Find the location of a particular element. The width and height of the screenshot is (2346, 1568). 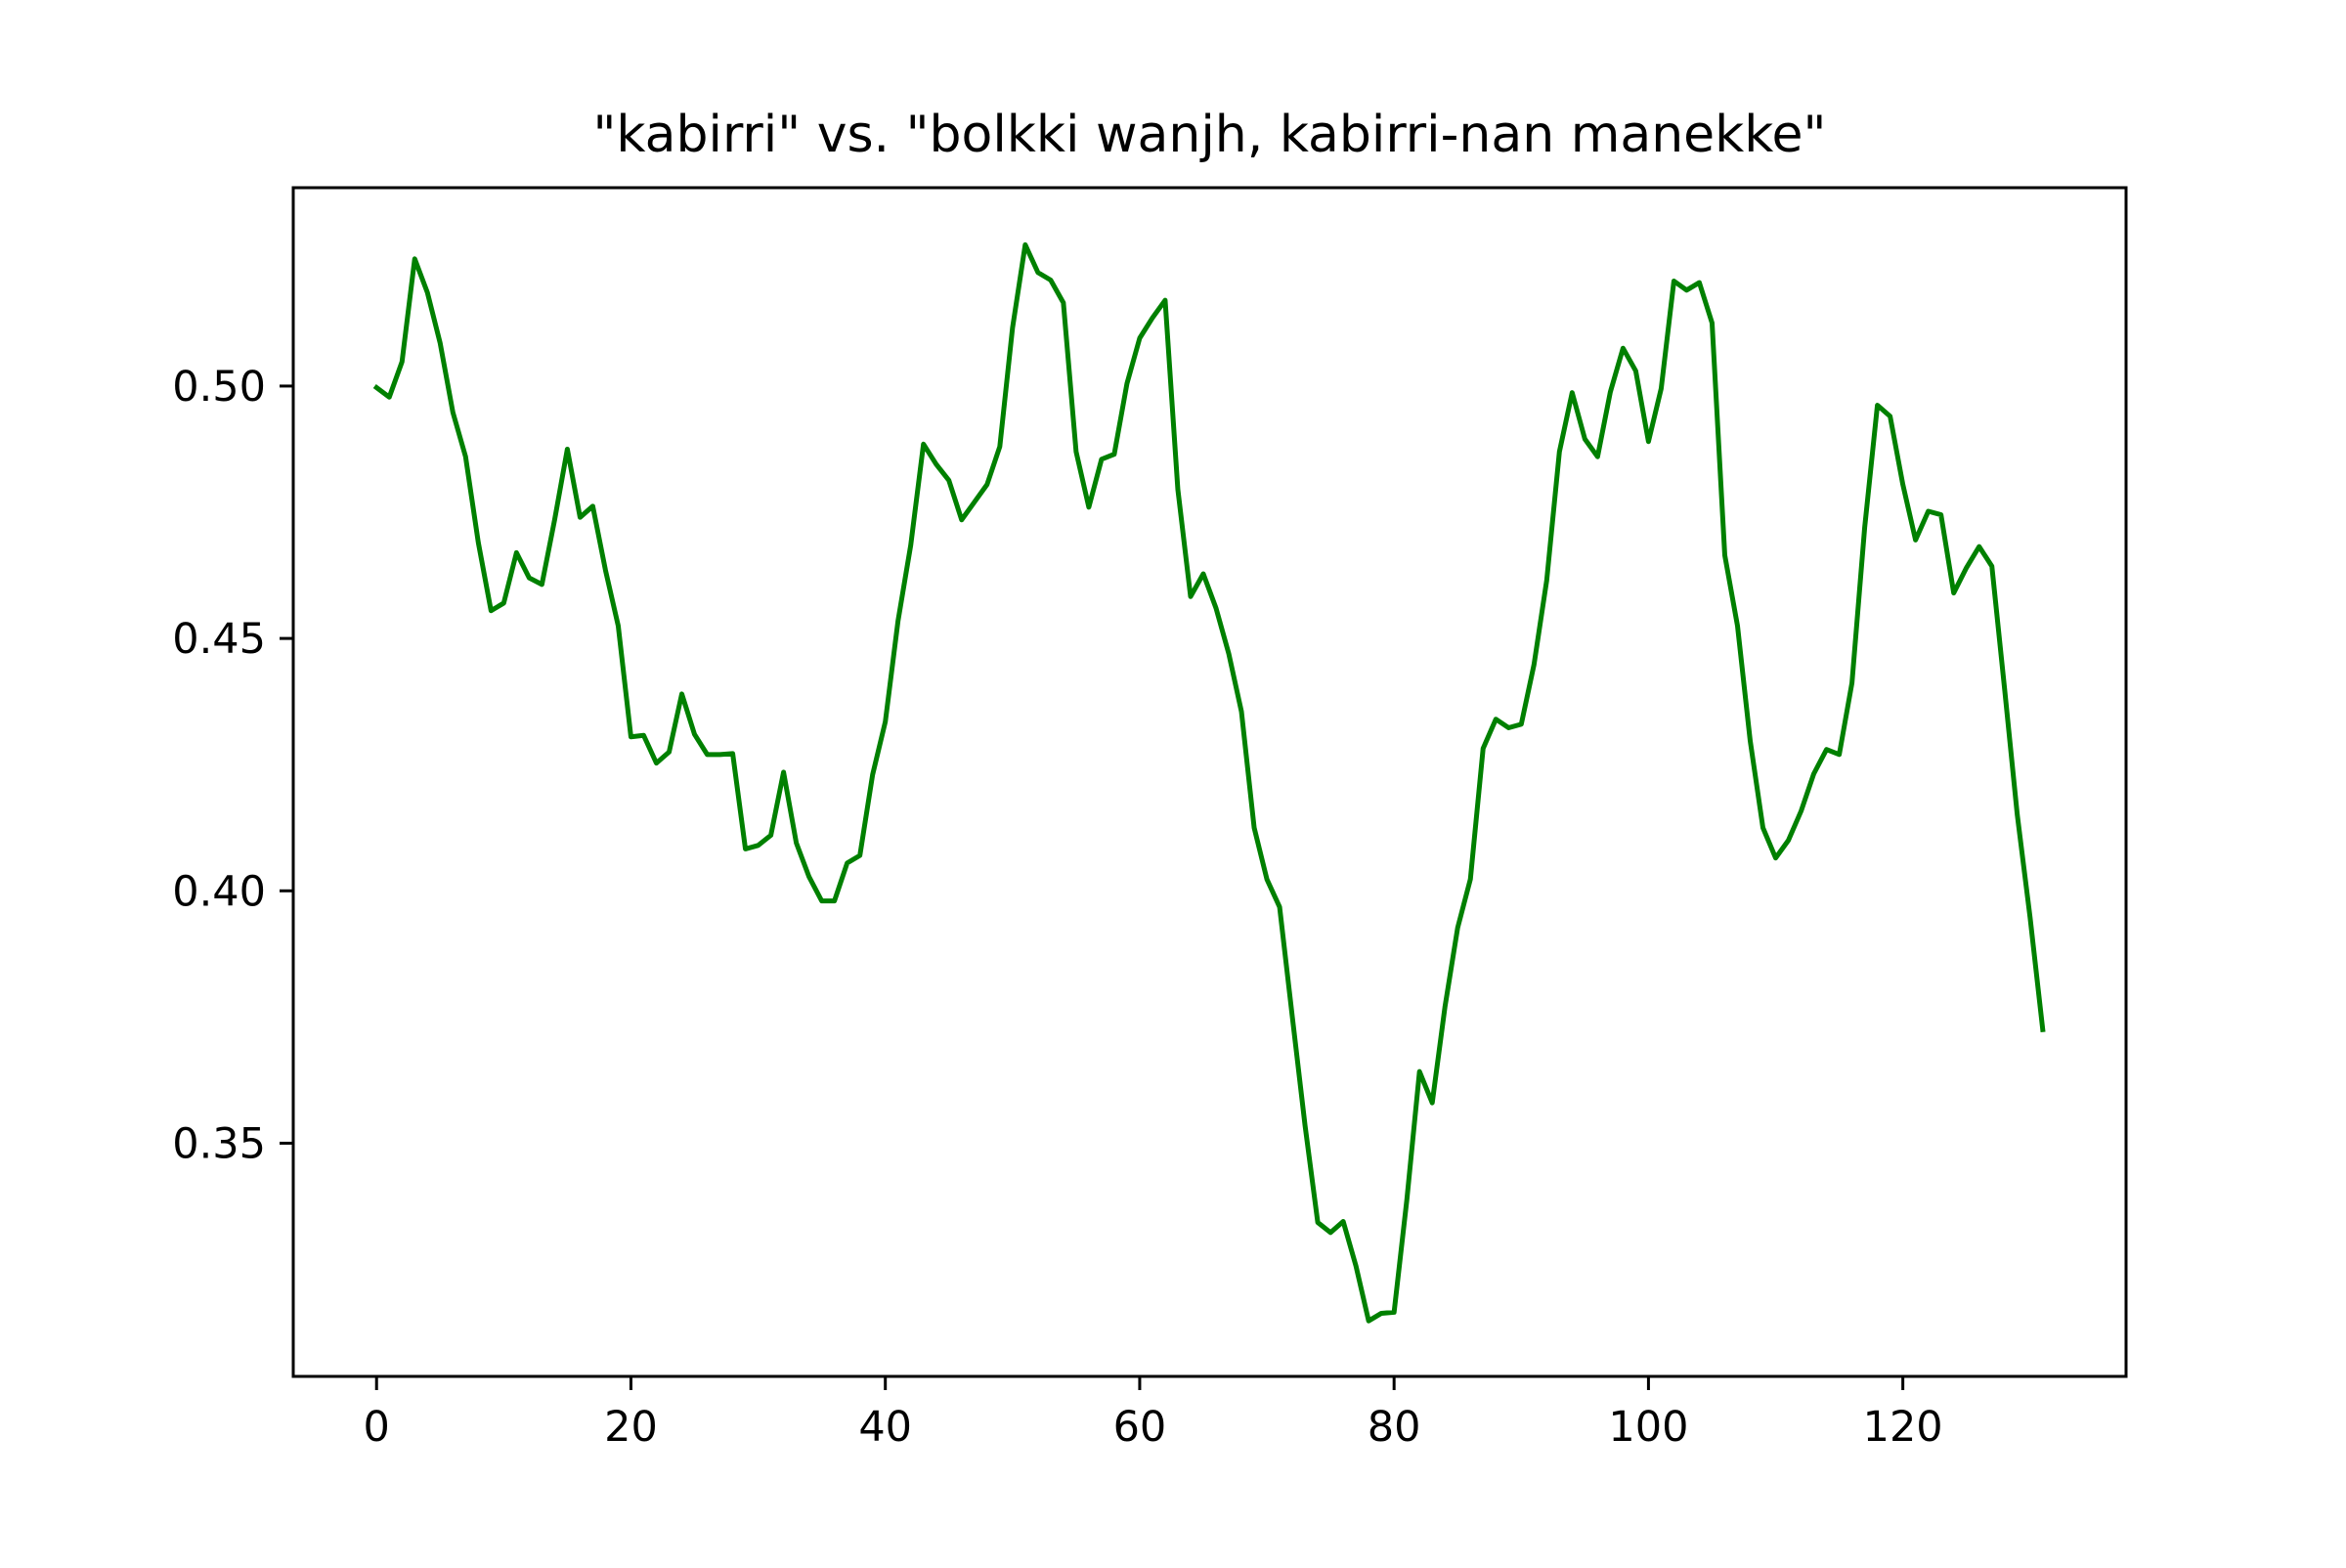

x-tick-label: 20 is located at coordinates (631, 1428).